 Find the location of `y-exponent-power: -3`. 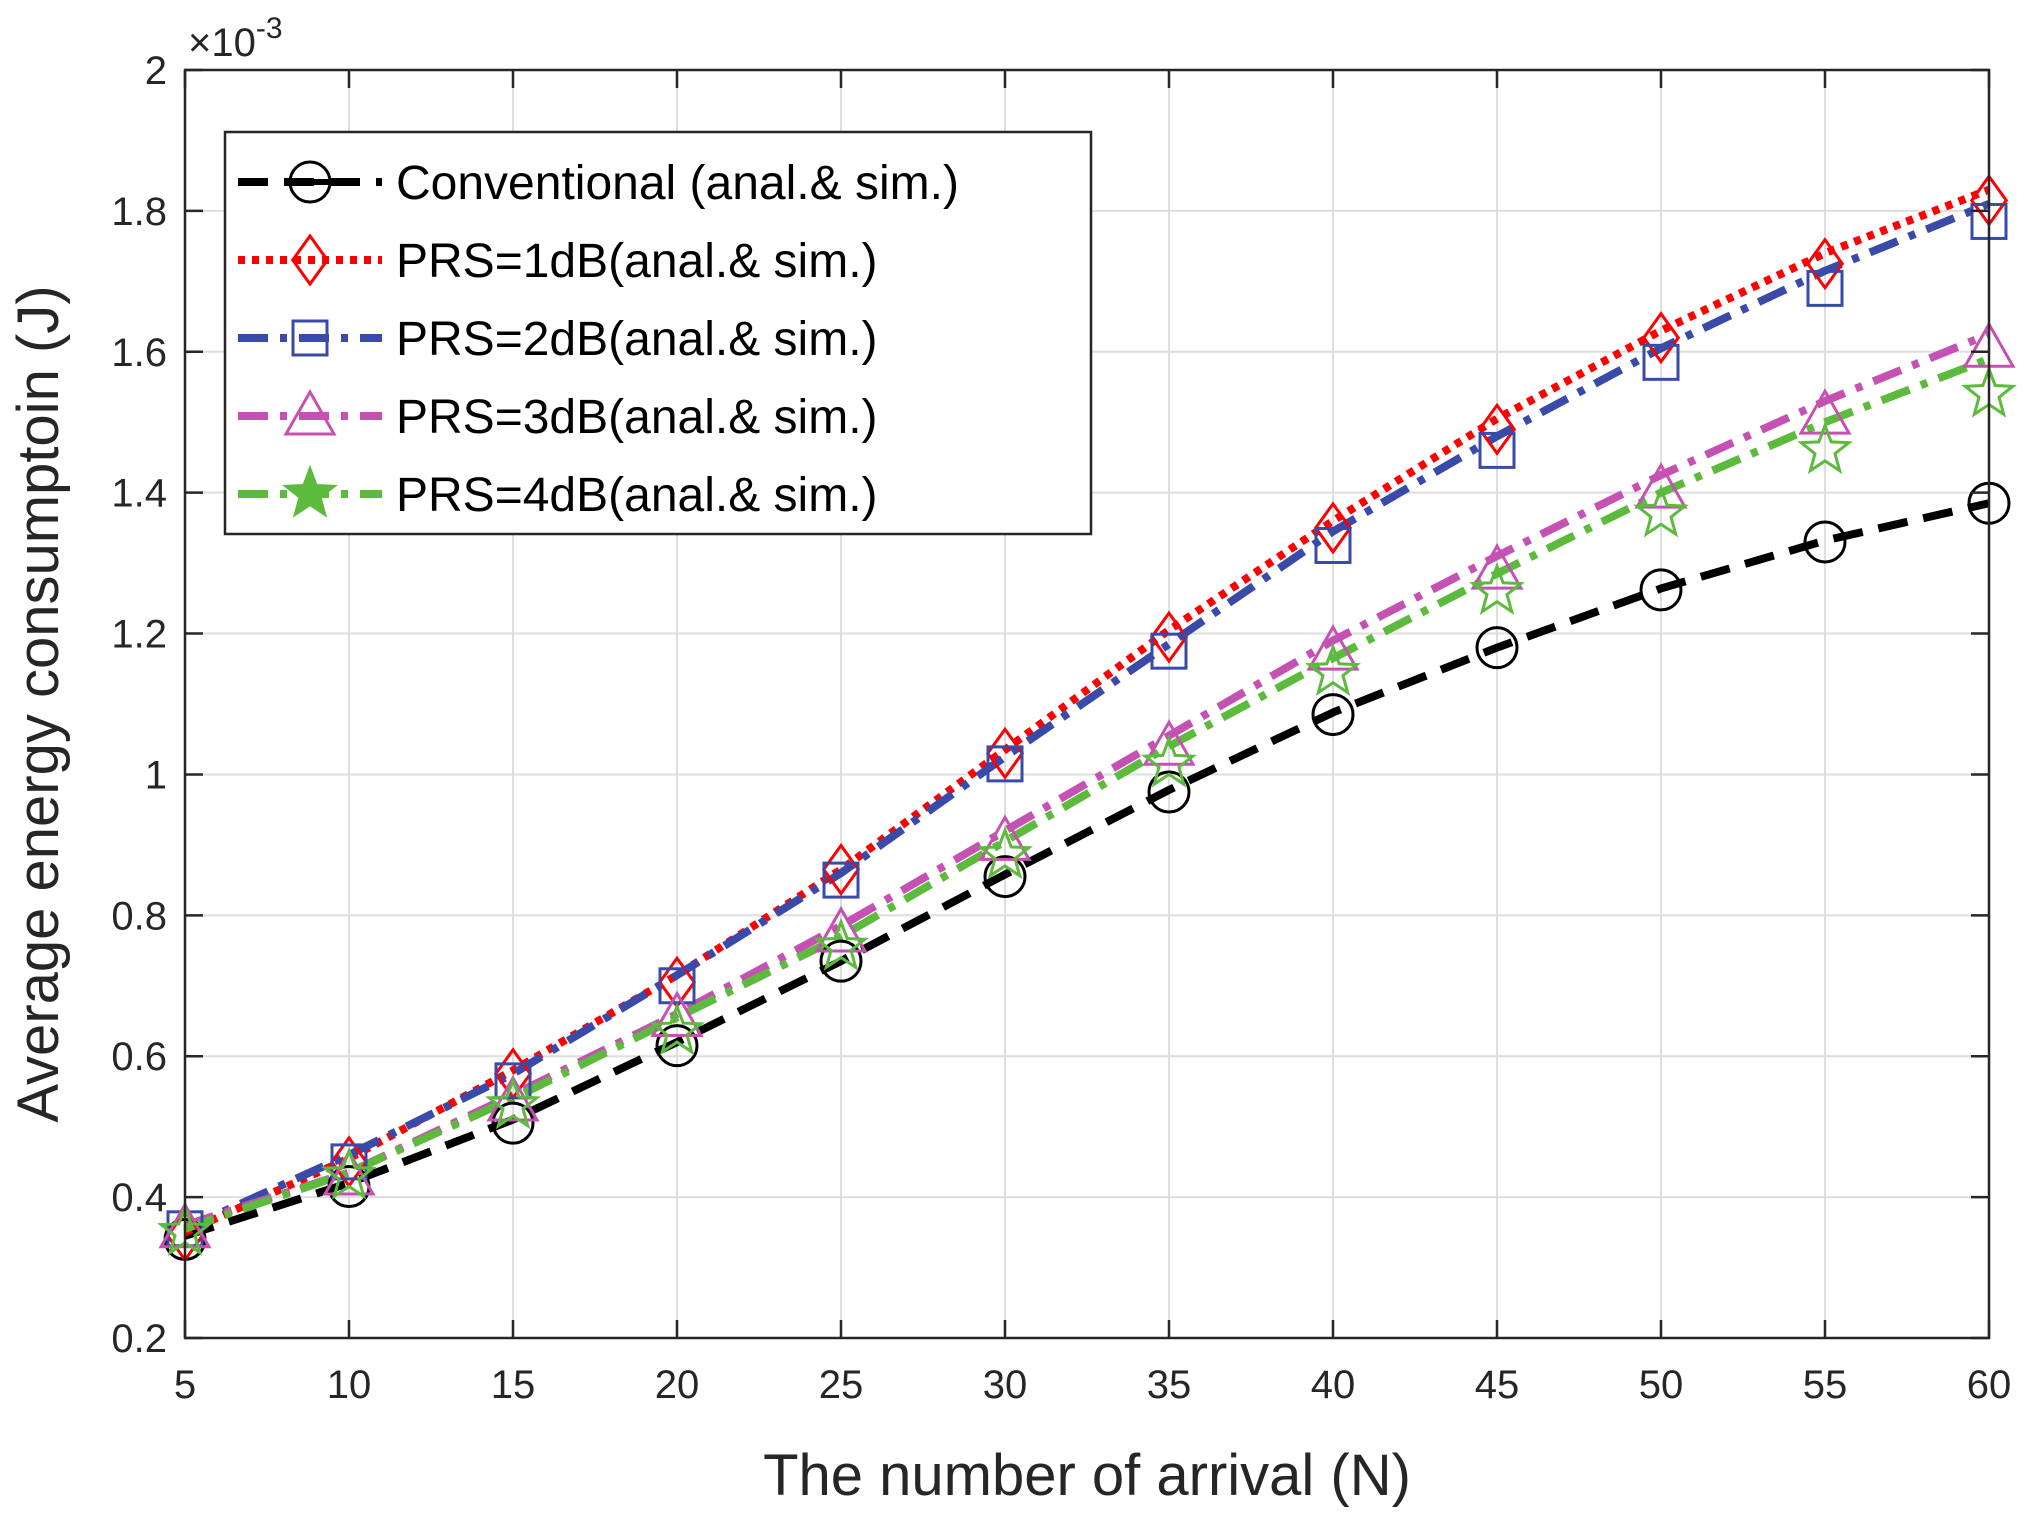

y-exponent-power: -3 is located at coordinates (269, 28).